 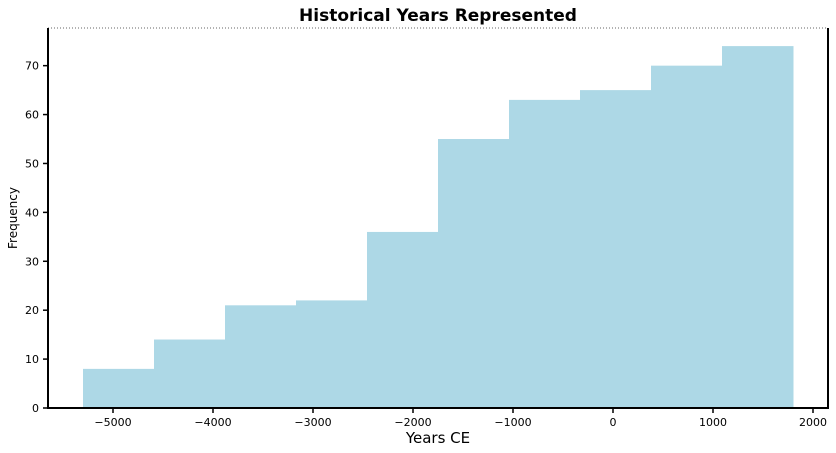 I want to click on y-tick-label: 20, so click(x=32, y=310).